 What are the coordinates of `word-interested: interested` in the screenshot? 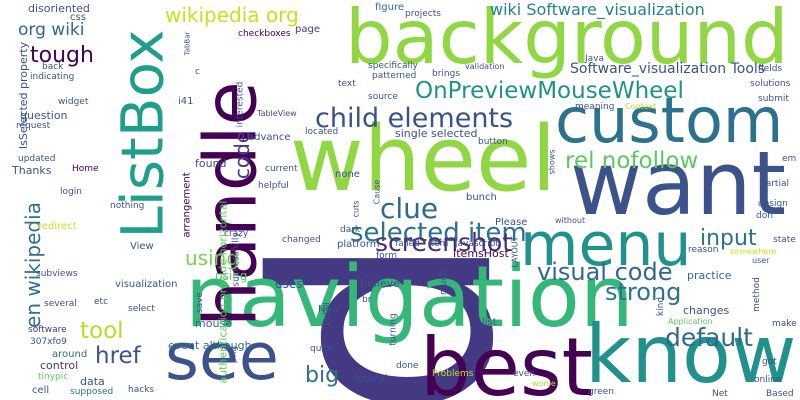 It's located at (240, 104).